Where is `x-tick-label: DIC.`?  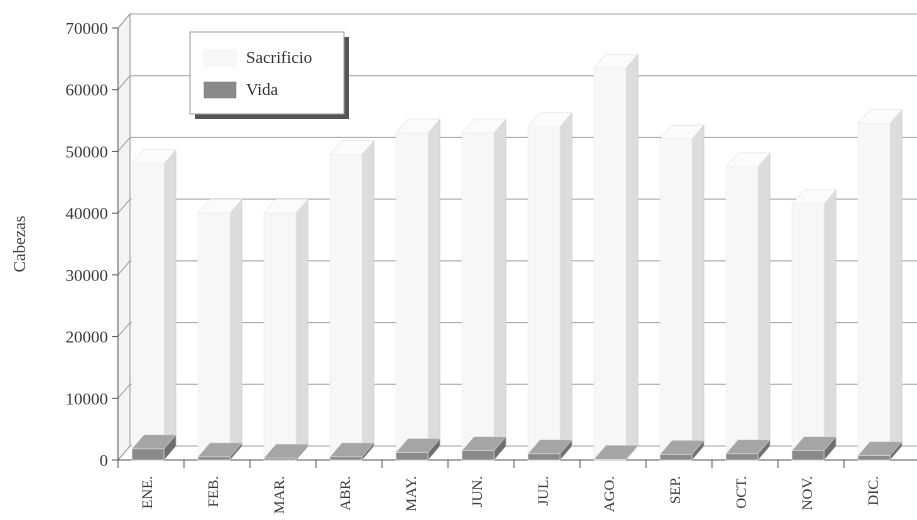 x-tick-label: DIC. is located at coordinates (874, 491).